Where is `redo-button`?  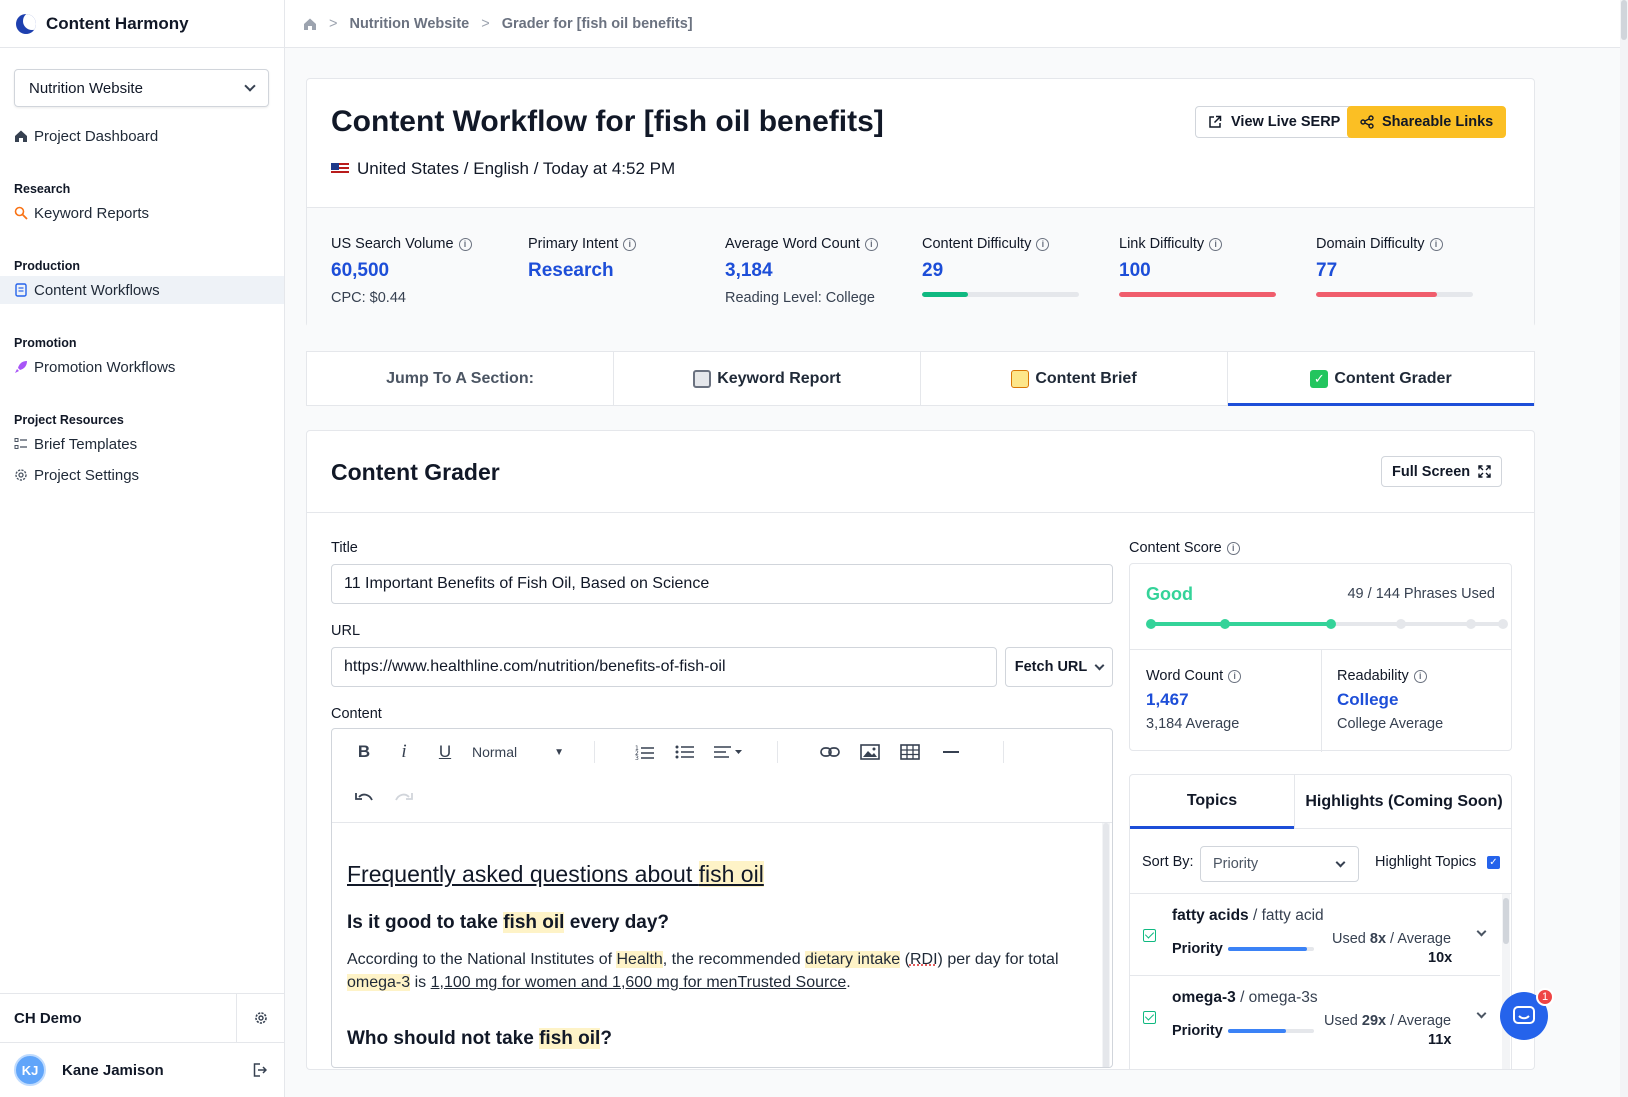 redo-button is located at coordinates (404, 798).